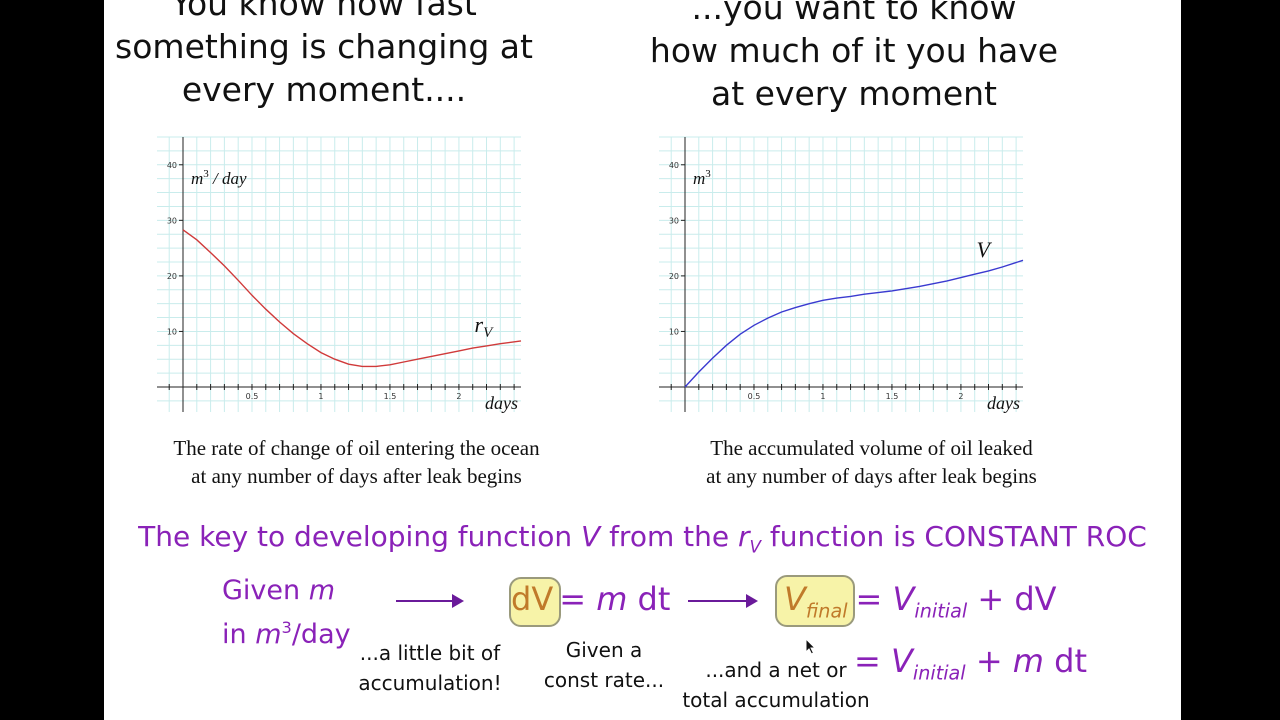 The width and height of the screenshot is (1280, 720). Describe the element at coordinates (591, 599) in the screenshot. I see `dv-equation: dV = m dt` at that location.